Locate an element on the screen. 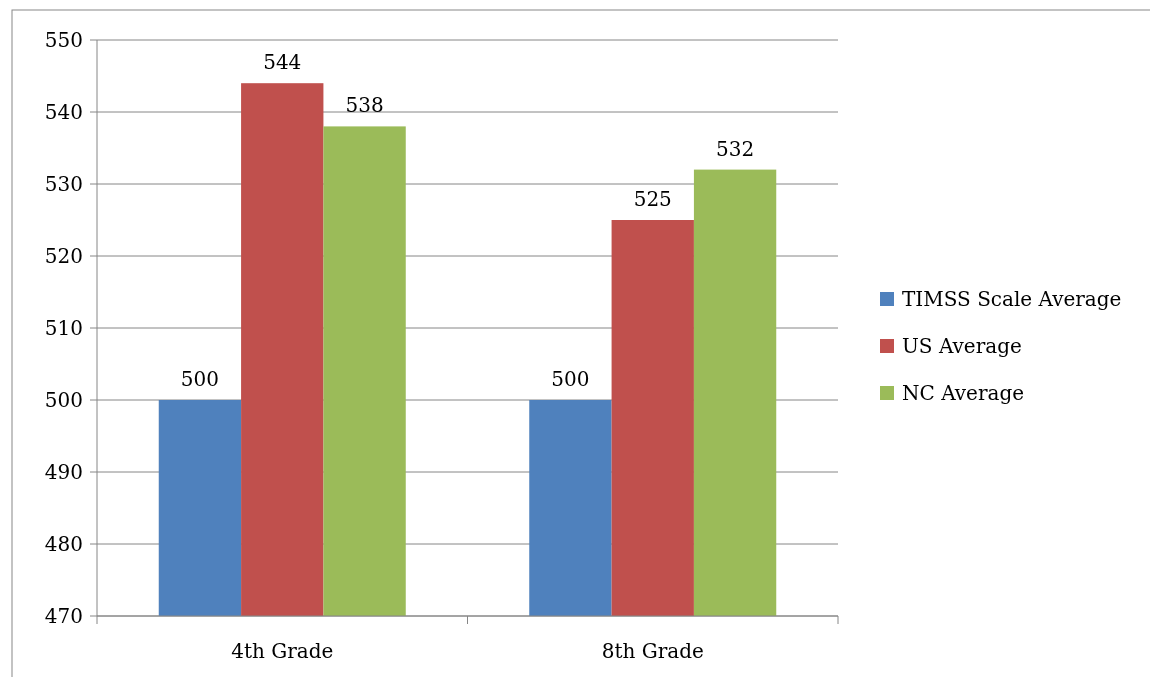 This screenshot has width=1150, height=677. y-tick-label: 480 is located at coordinates (63, 544).